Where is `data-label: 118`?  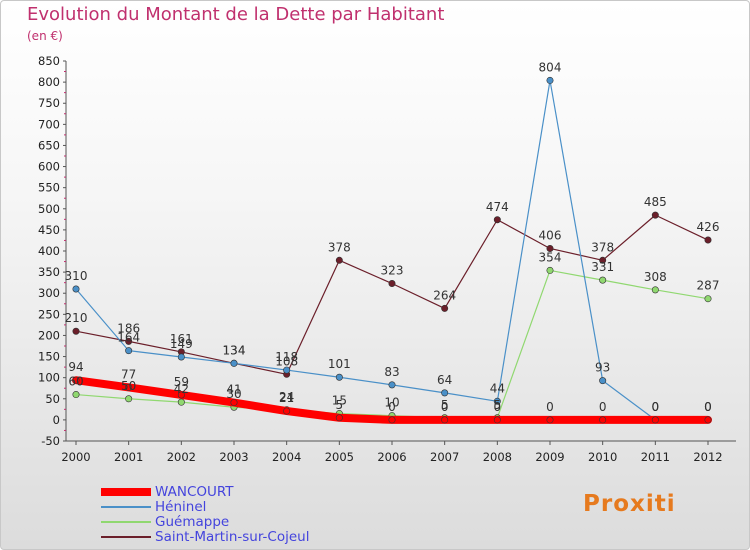 data-label: 118 is located at coordinates (286, 357).